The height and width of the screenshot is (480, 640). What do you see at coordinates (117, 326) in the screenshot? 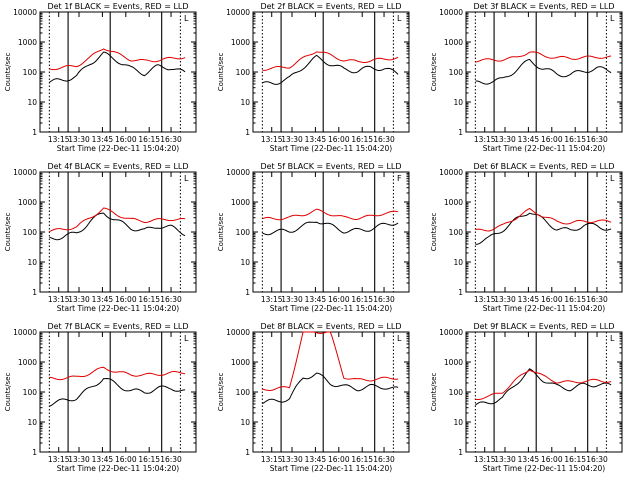
I see `panel-title: Det 7f BLACK = Events, RED = LLD` at bounding box center [117, 326].